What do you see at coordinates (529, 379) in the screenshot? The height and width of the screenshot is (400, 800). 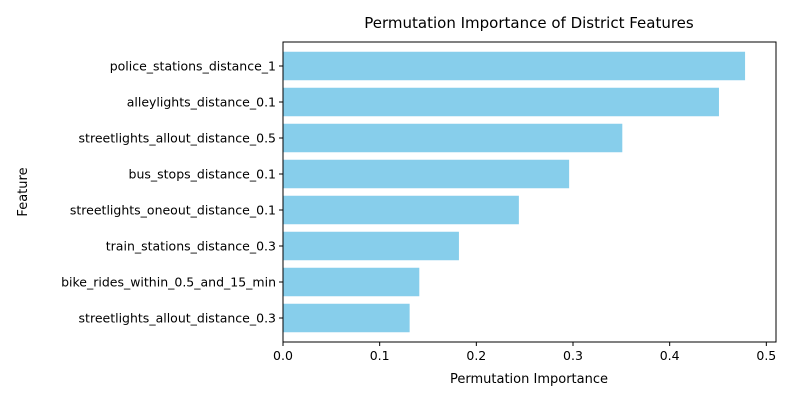 I see `x-axis-label: Permutation Importance` at bounding box center [529, 379].